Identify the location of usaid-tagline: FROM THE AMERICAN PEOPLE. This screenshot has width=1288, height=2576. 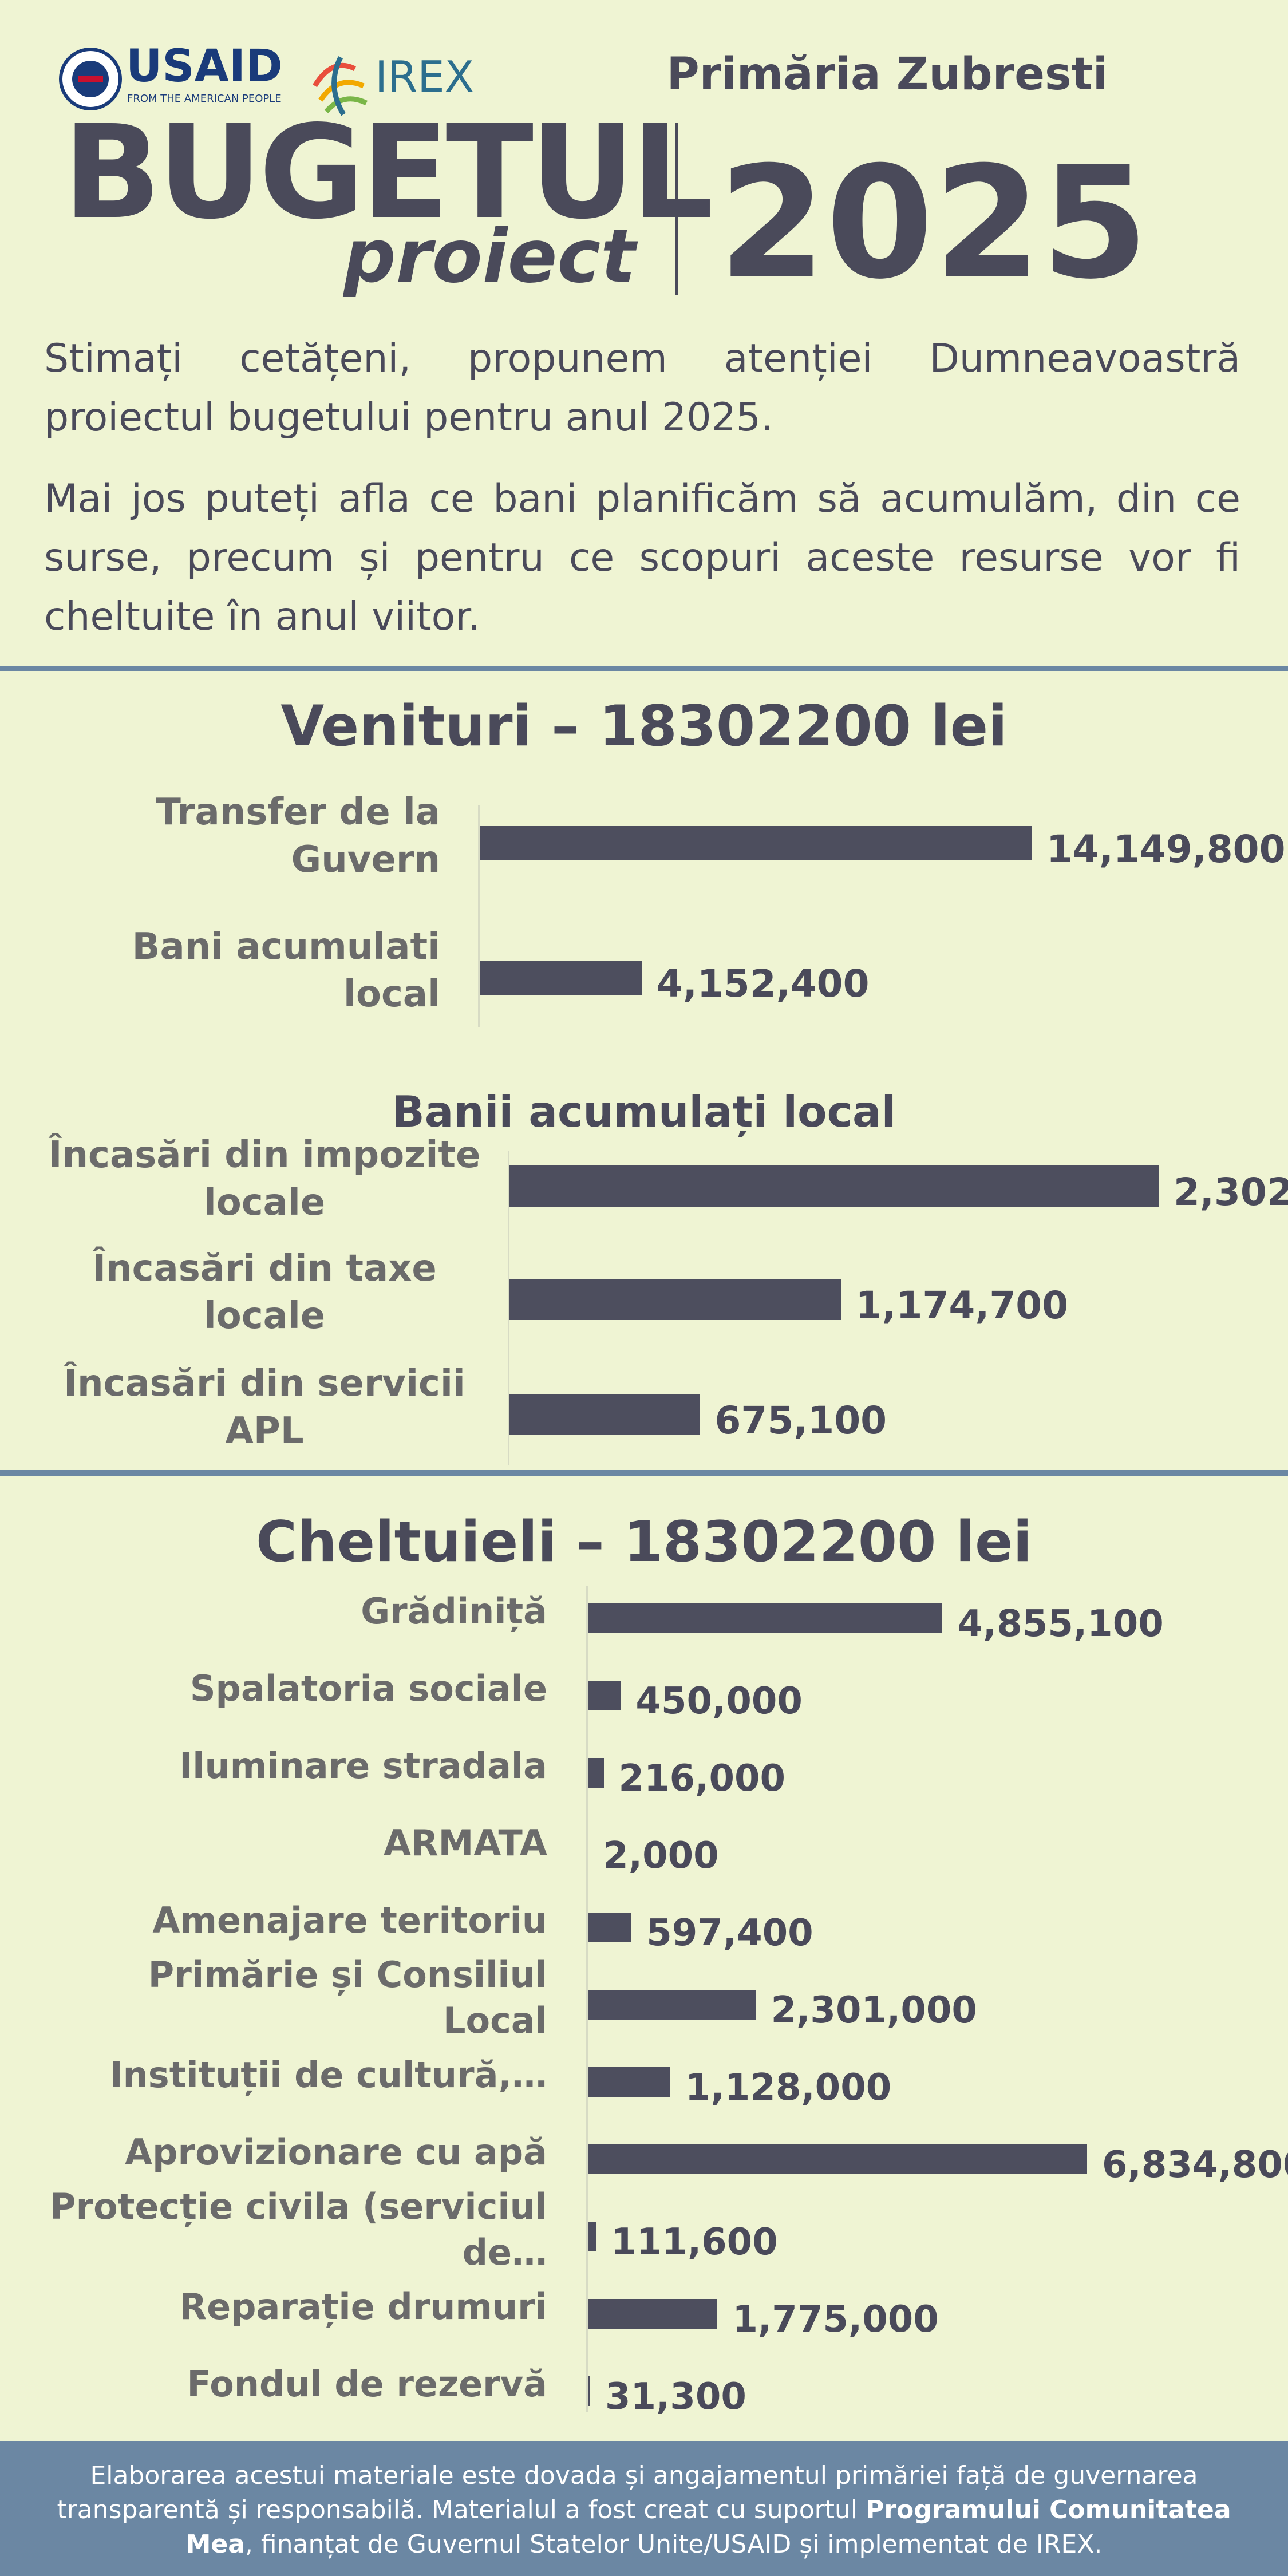
(204, 99).